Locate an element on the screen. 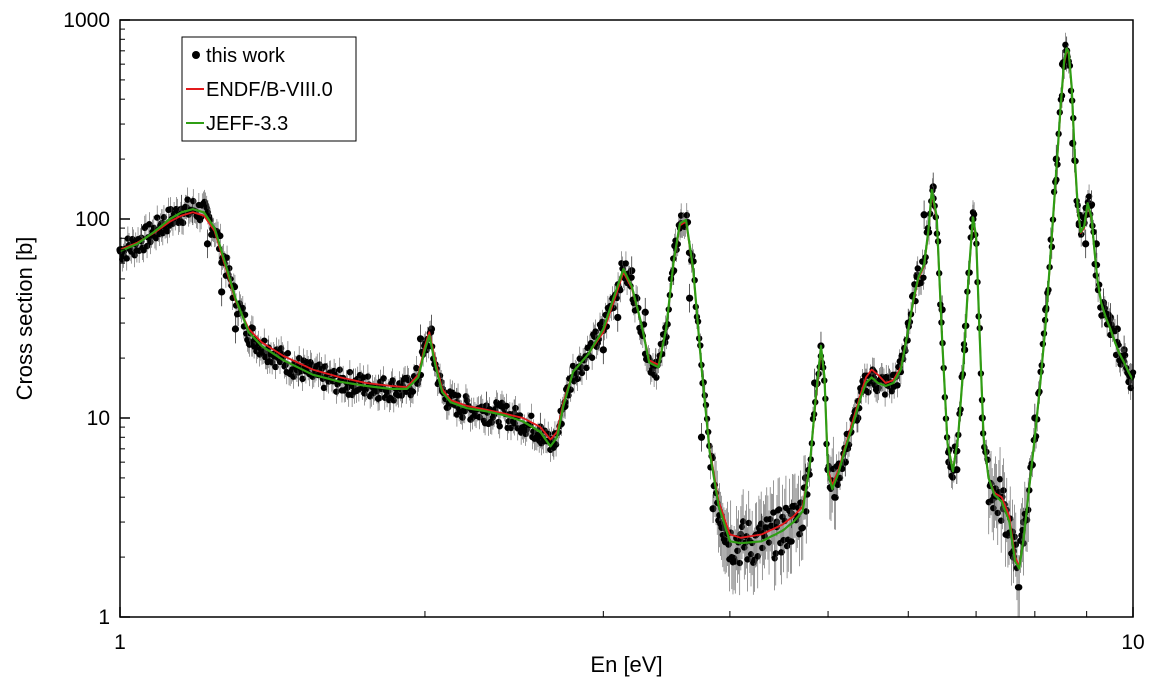 The width and height of the screenshot is (1149, 685). legend: this work ENDF/B-VIII.0 JEFF-3.3 is located at coordinates (269, 89).